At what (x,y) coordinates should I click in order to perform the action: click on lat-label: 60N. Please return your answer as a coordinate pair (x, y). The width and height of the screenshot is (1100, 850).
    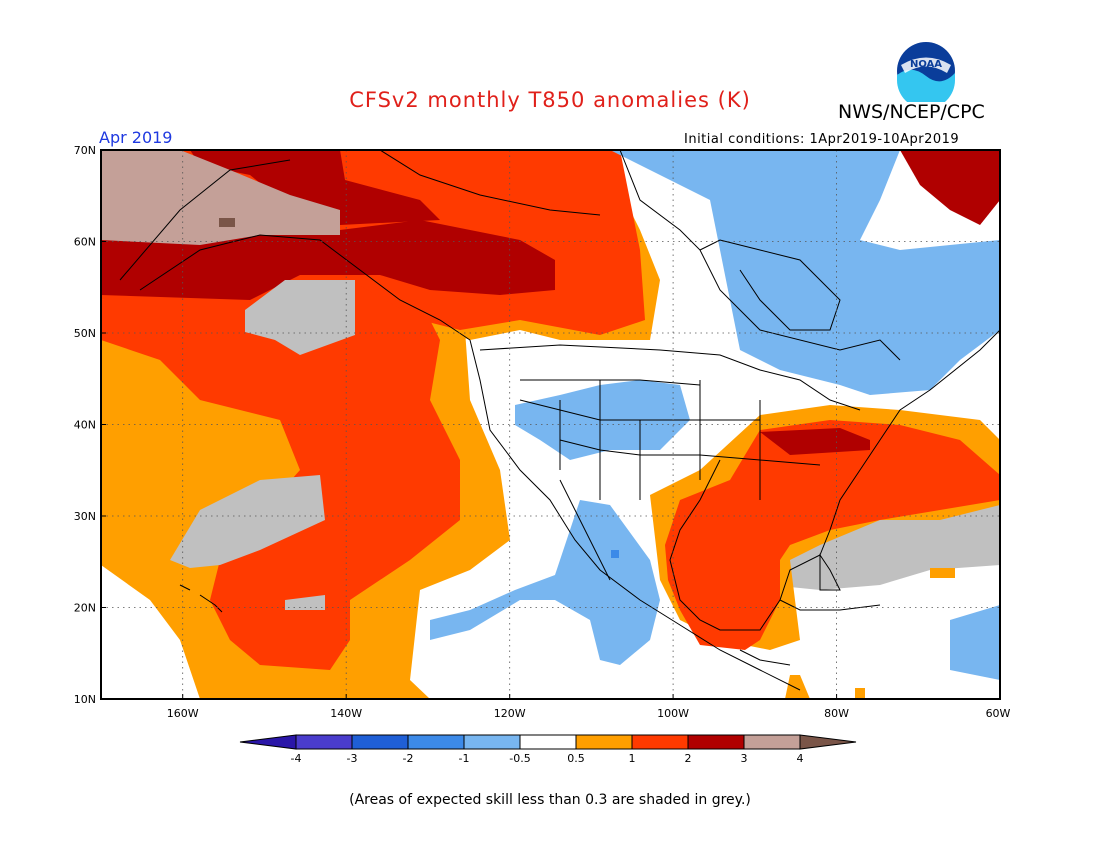
    Looking at the image, I should click on (85, 242).